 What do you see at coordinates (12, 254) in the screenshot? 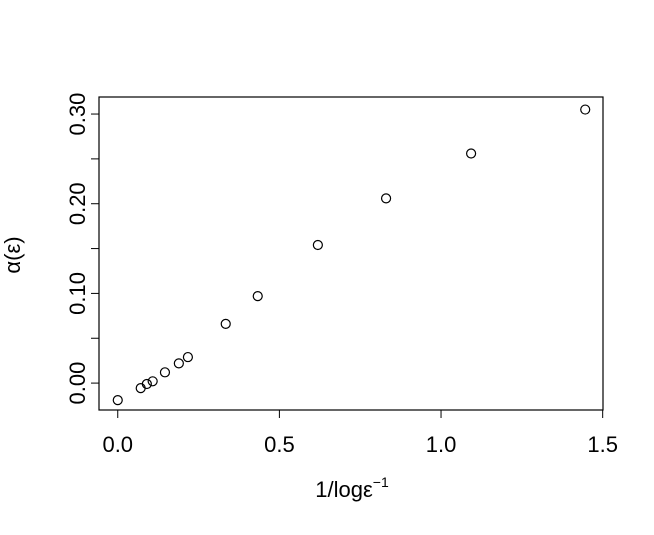
I see `y-axis-label: α(ε)` at bounding box center [12, 254].